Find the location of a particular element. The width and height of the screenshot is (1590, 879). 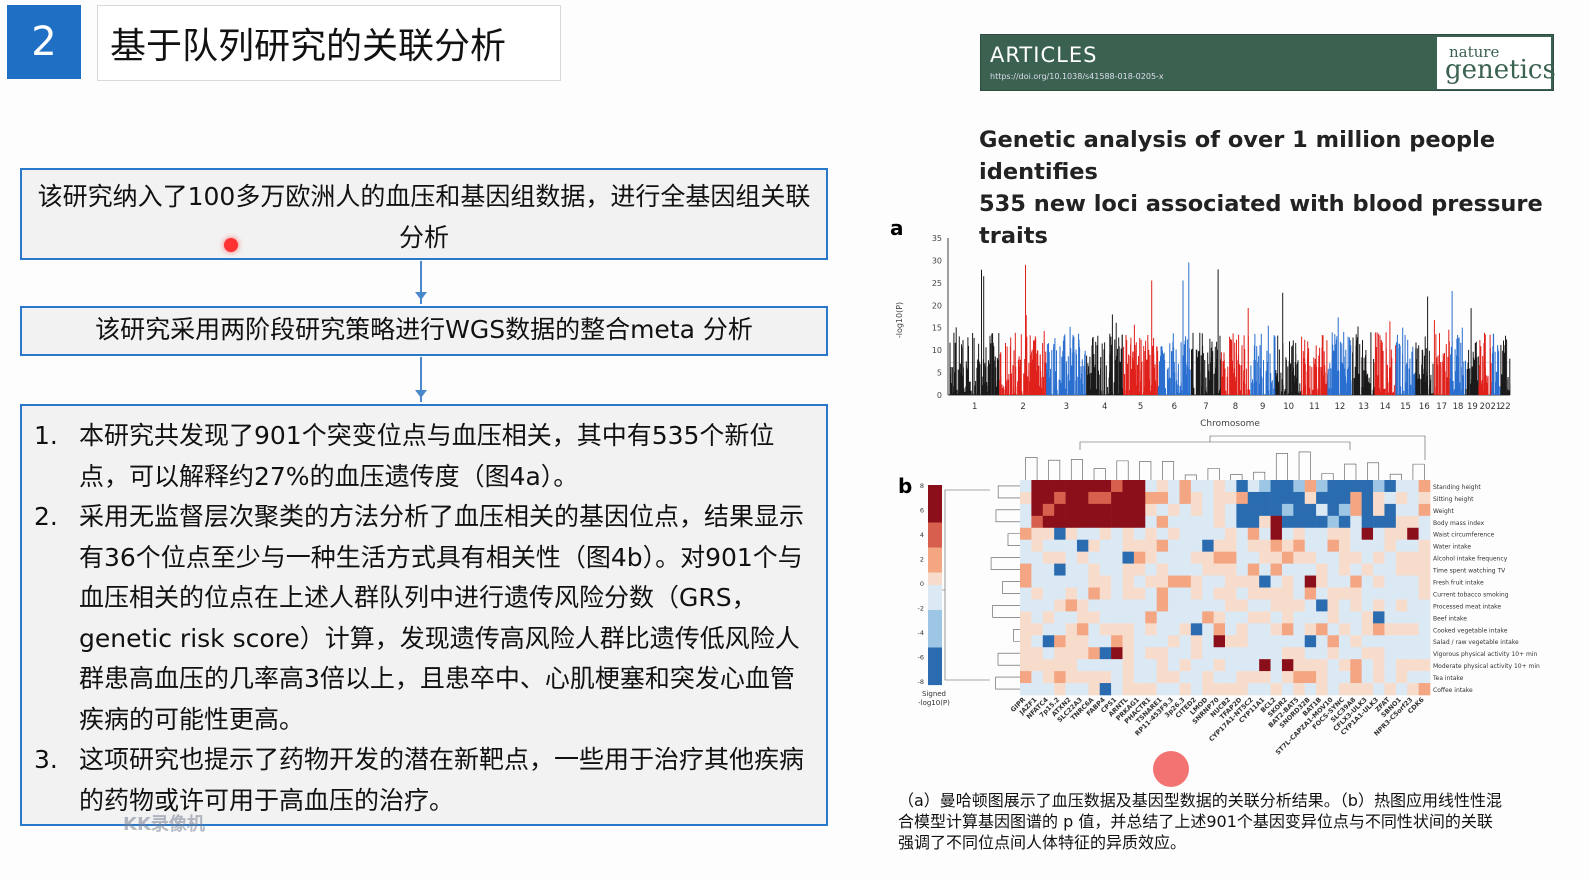

legend-tick-label: -6 is located at coordinates (921, 658).